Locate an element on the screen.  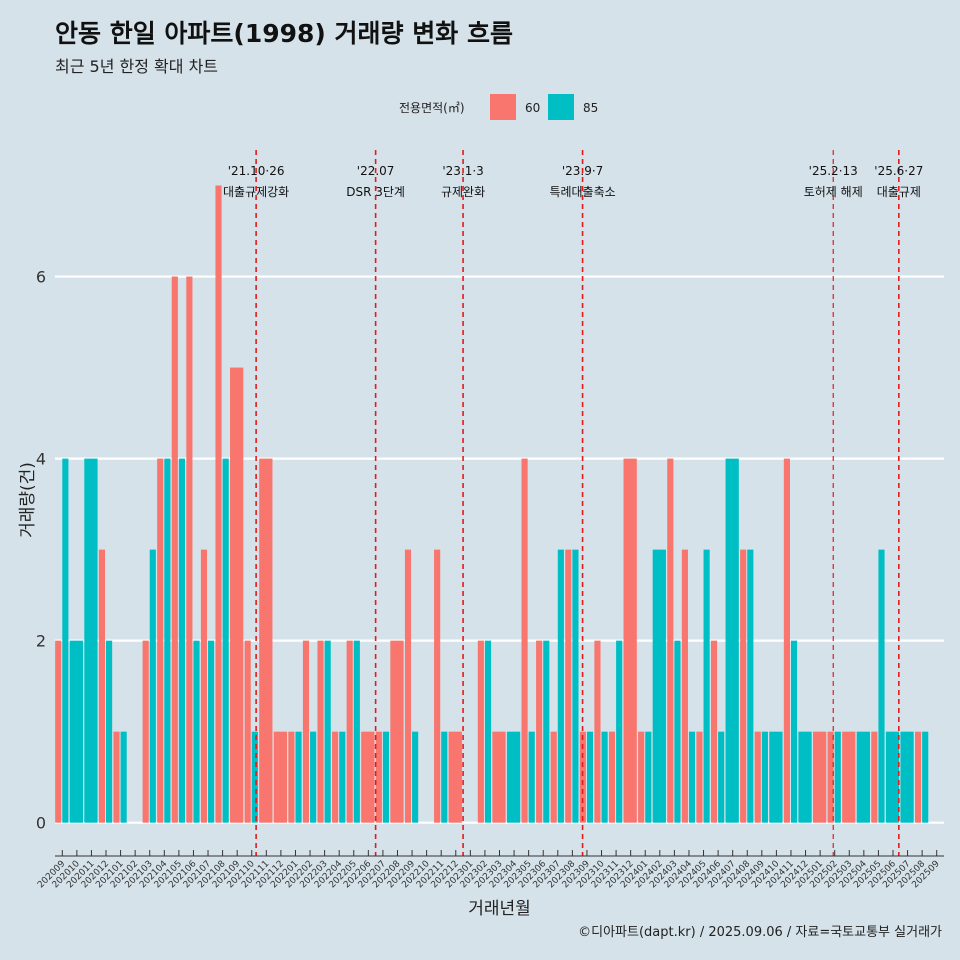
event-date-0: '21.10·26 is located at coordinates (256, 171).